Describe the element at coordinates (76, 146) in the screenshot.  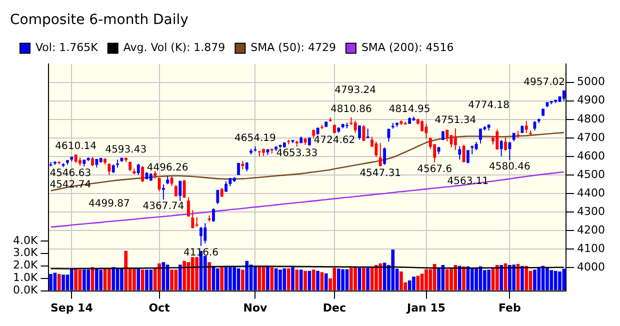
I see `text: 4610.14` at that location.